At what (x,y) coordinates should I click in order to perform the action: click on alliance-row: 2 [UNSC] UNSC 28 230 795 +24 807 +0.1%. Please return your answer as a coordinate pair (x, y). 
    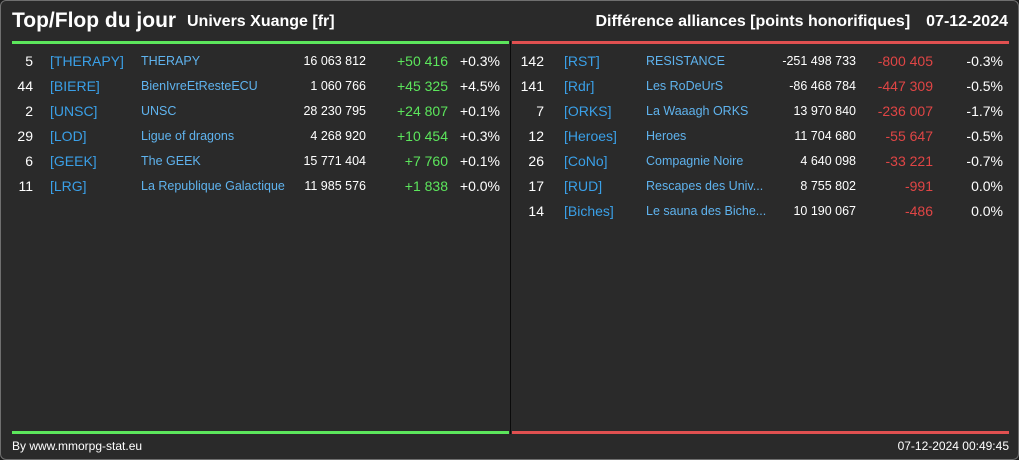
    Looking at the image, I should click on (255, 111).